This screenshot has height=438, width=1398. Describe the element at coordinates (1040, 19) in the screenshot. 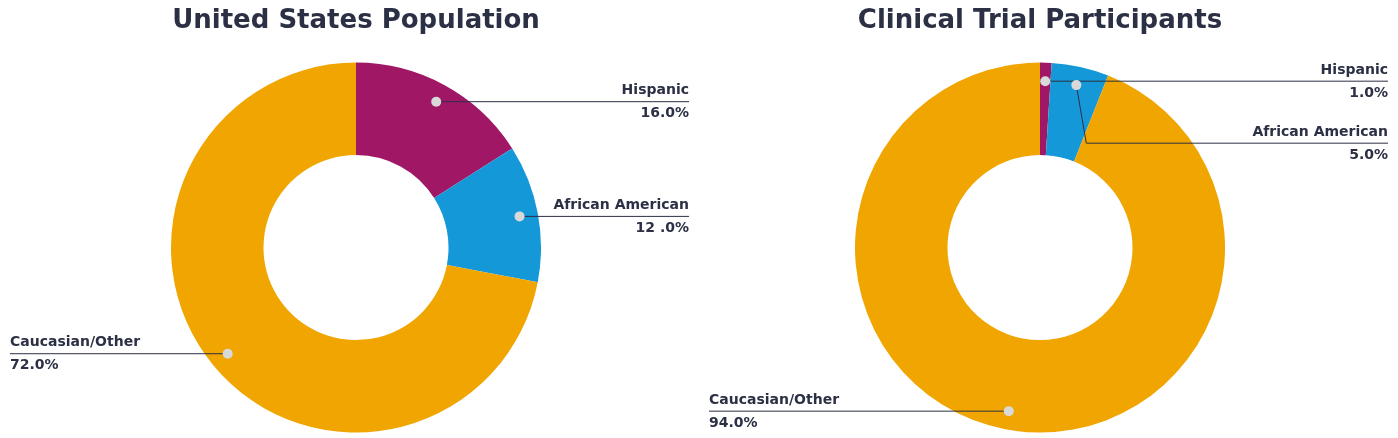

I see `chart-title: Clinical Trial Participants` at that location.